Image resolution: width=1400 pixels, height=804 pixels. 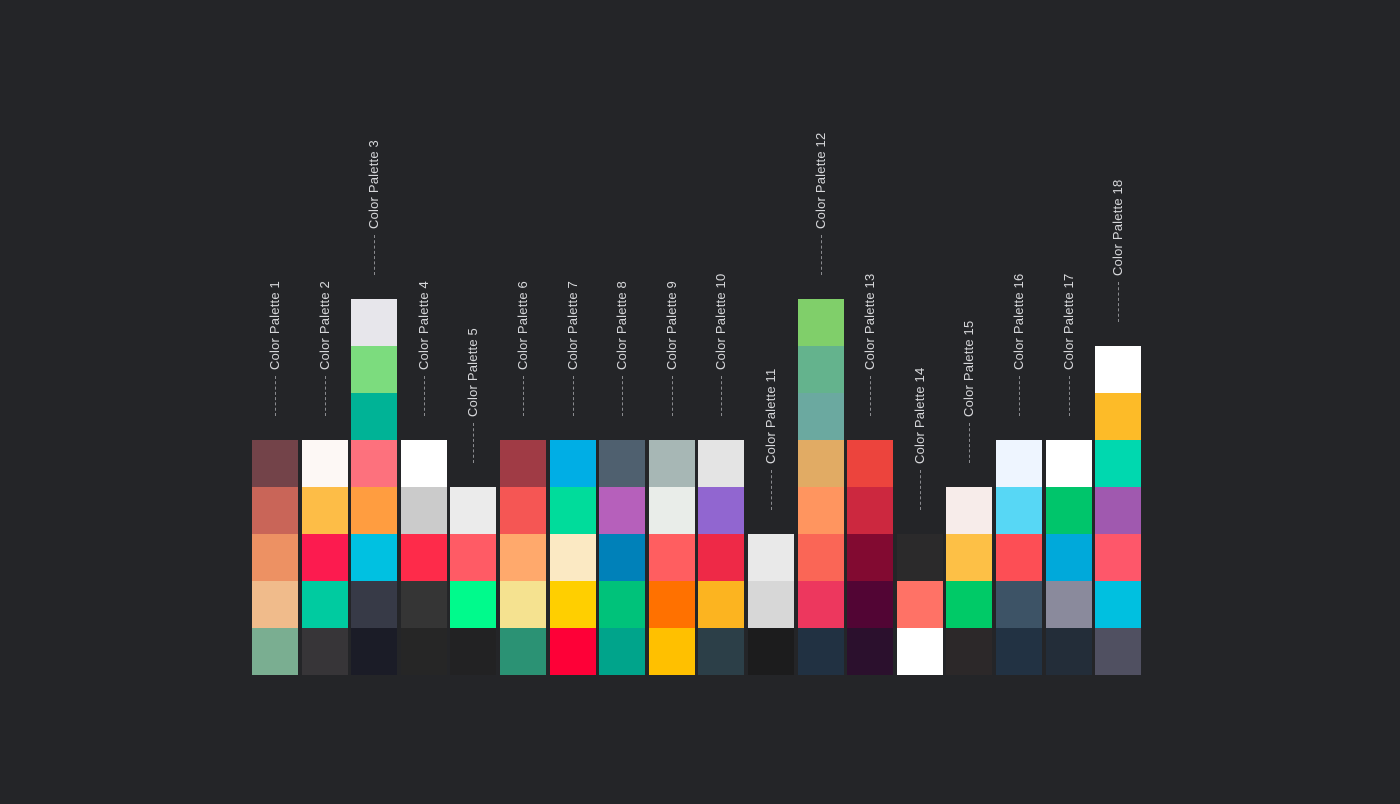 I want to click on palette-label: Color Palette 5, so click(x=472, y=395).